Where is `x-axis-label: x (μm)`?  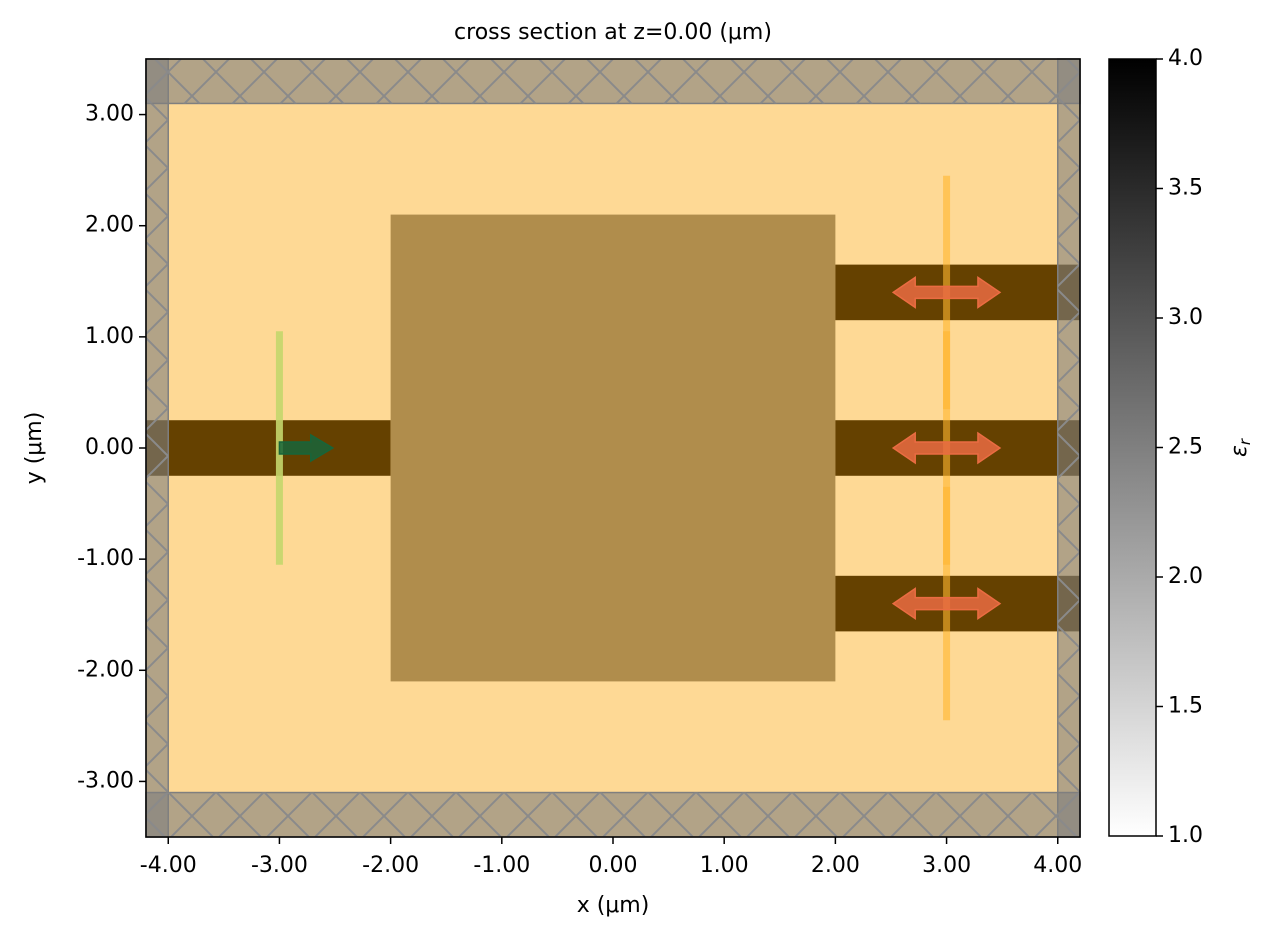 x-axis-label: x (μm) is located at coordinates (613, 905).